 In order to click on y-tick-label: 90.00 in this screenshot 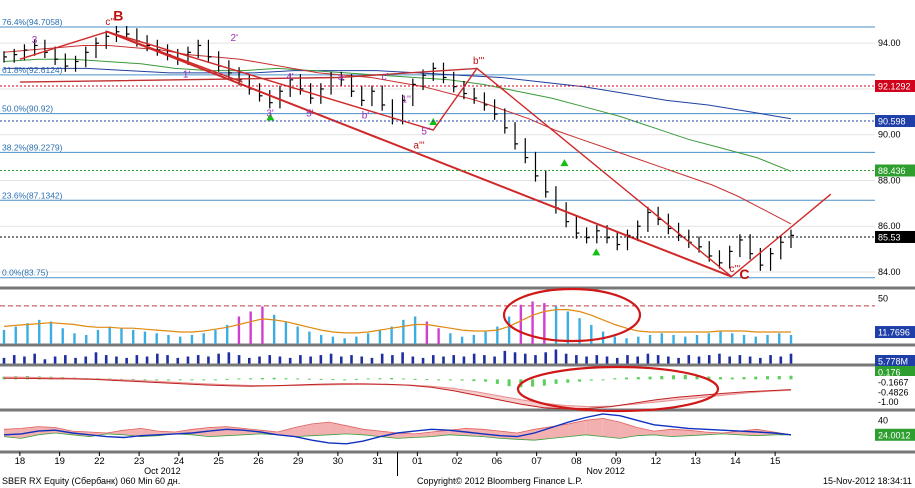, I will do `click(889, 135)`.